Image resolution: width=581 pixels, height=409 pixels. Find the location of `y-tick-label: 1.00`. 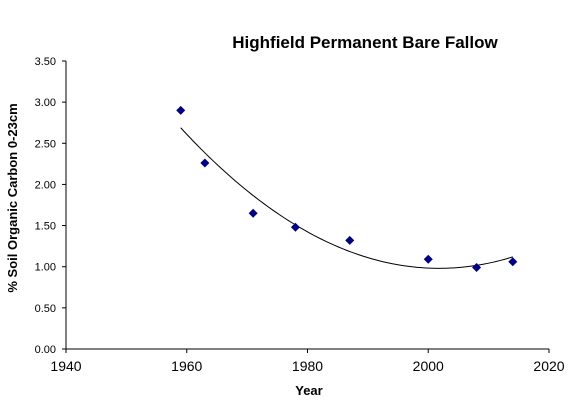

y-tick-label: 1.00 is located at coordinates (45, 268).